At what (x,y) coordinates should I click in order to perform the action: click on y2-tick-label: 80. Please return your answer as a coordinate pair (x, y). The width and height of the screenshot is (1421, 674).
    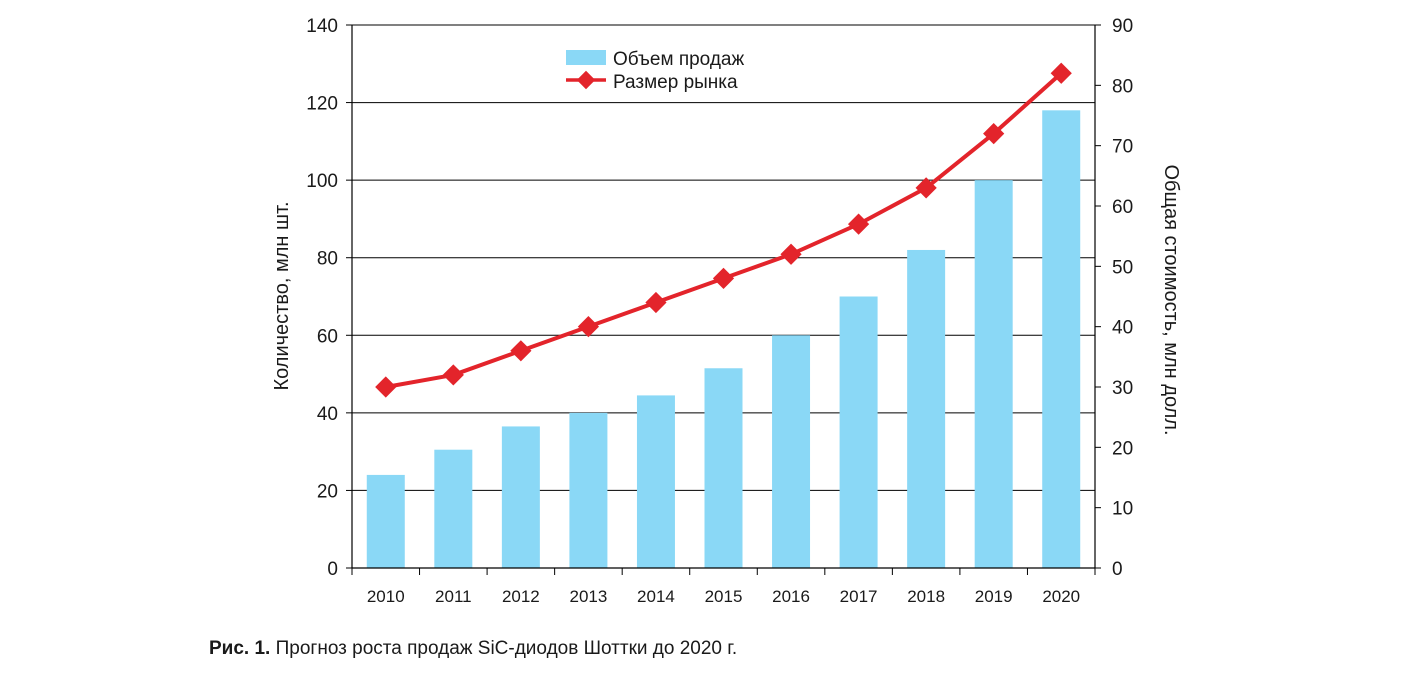
    Looking at the image, I should click on (1122, 86).